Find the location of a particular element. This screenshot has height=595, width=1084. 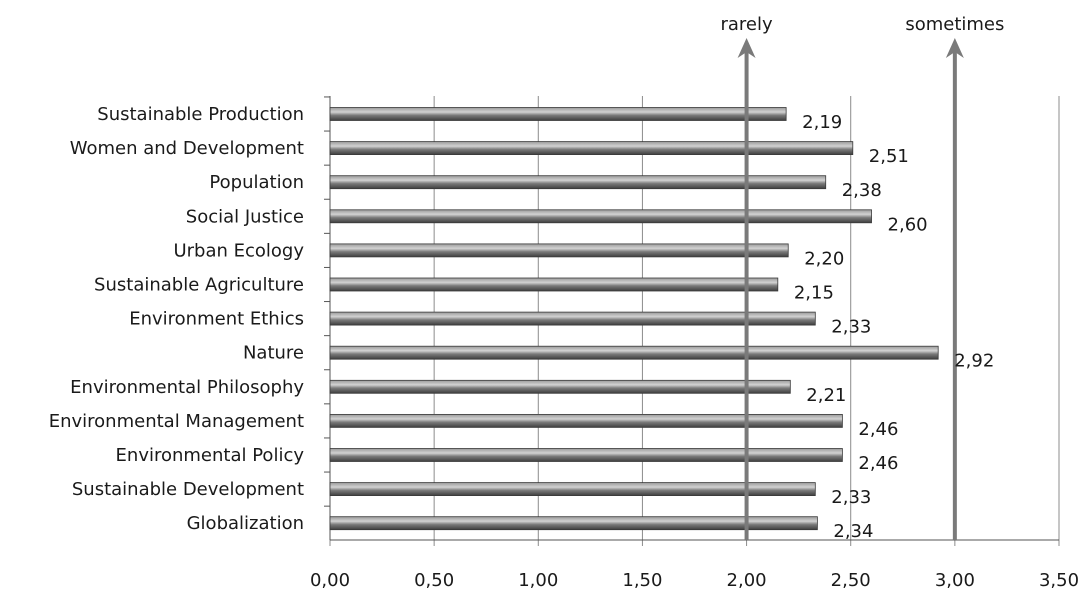

reference-label-rarely: rarely is located at coordinates (746, 24).